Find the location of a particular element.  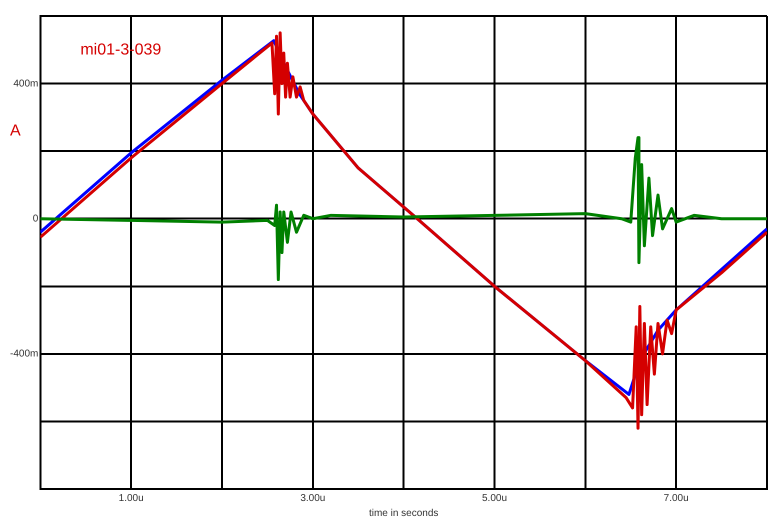

y-tick-label: 0 is located at coordinates (35, 218).